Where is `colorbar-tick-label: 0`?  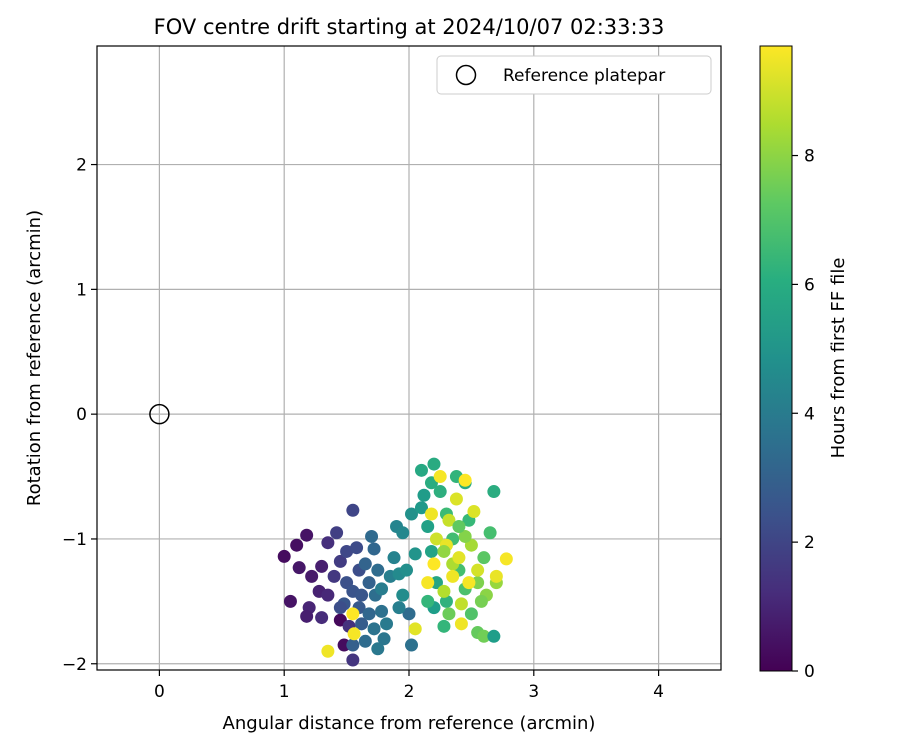 colorbar-tick-label: 0 is located at coordinates (809, 672).